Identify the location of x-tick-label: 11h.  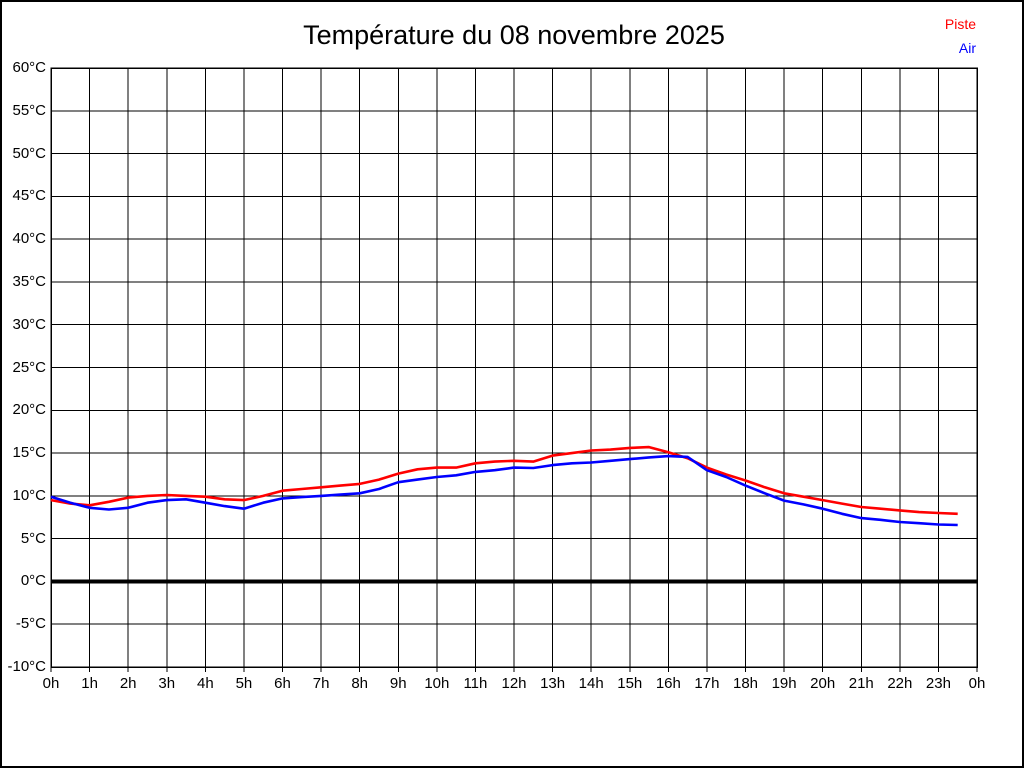
(475, 683).